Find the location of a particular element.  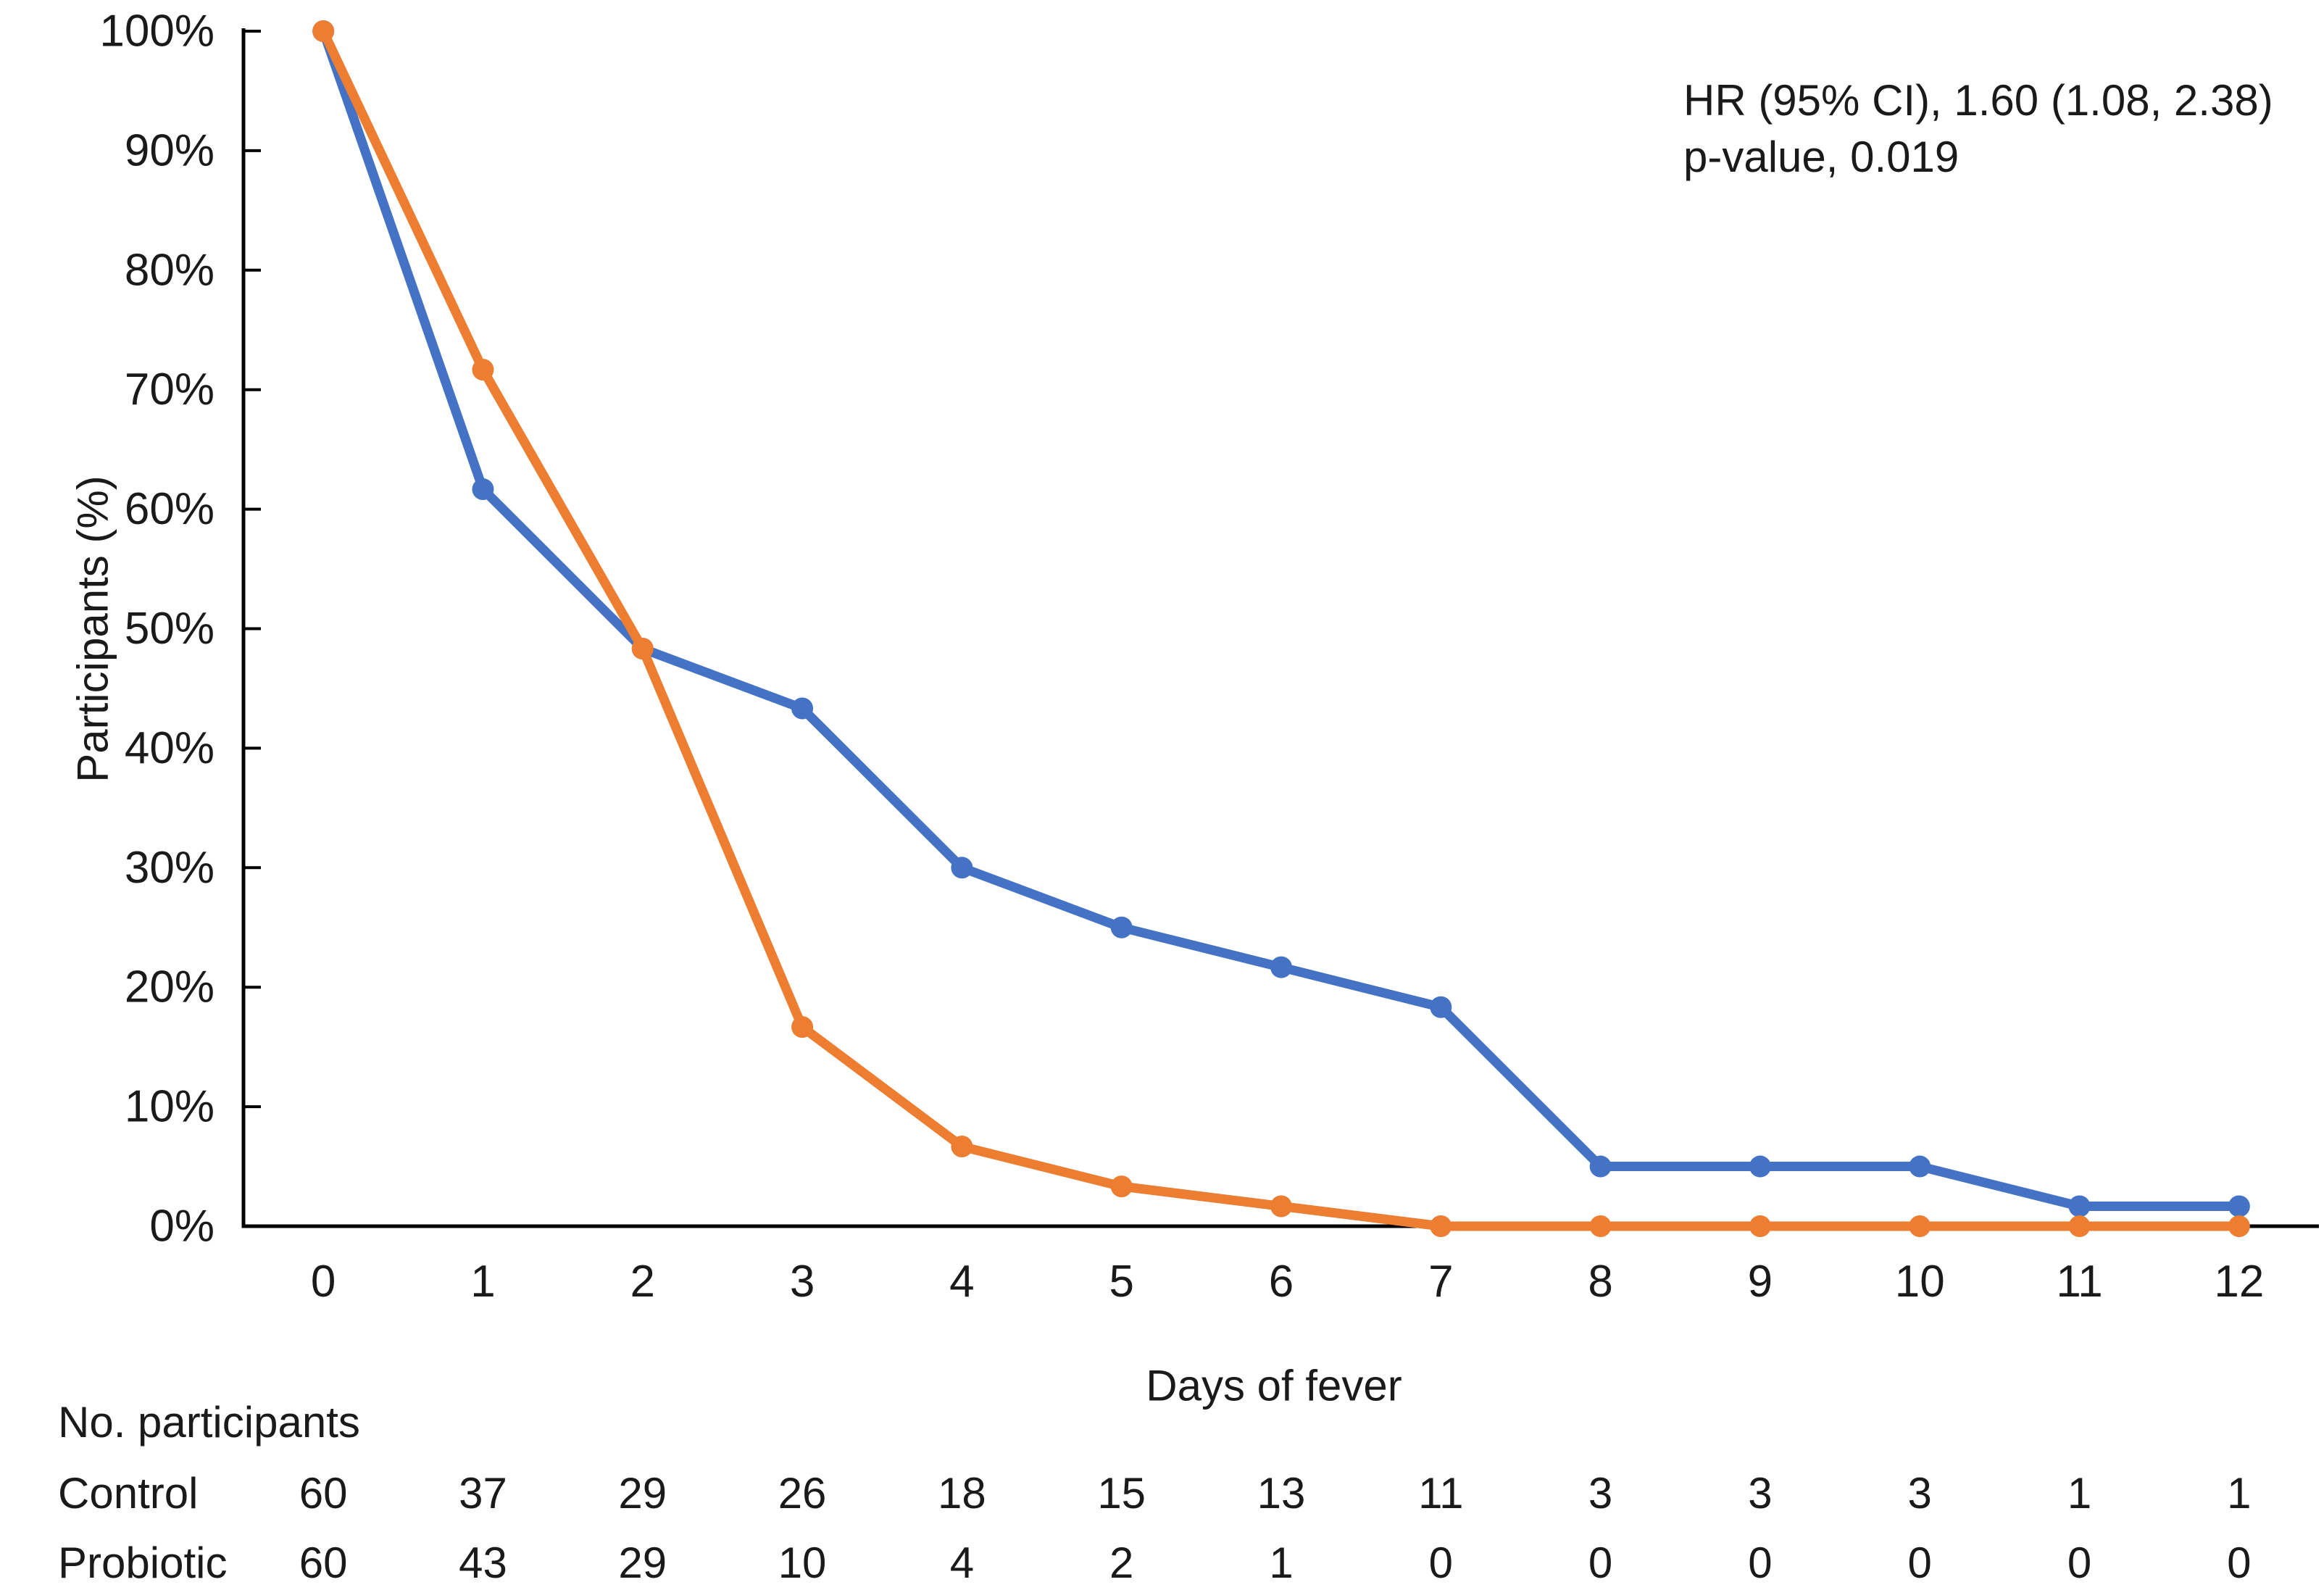

risk-row-probiotic: Probiotic 60 43 29 10 4 2 1 0 0 0 0 0 0 is located at coordinates (1162, 1564).